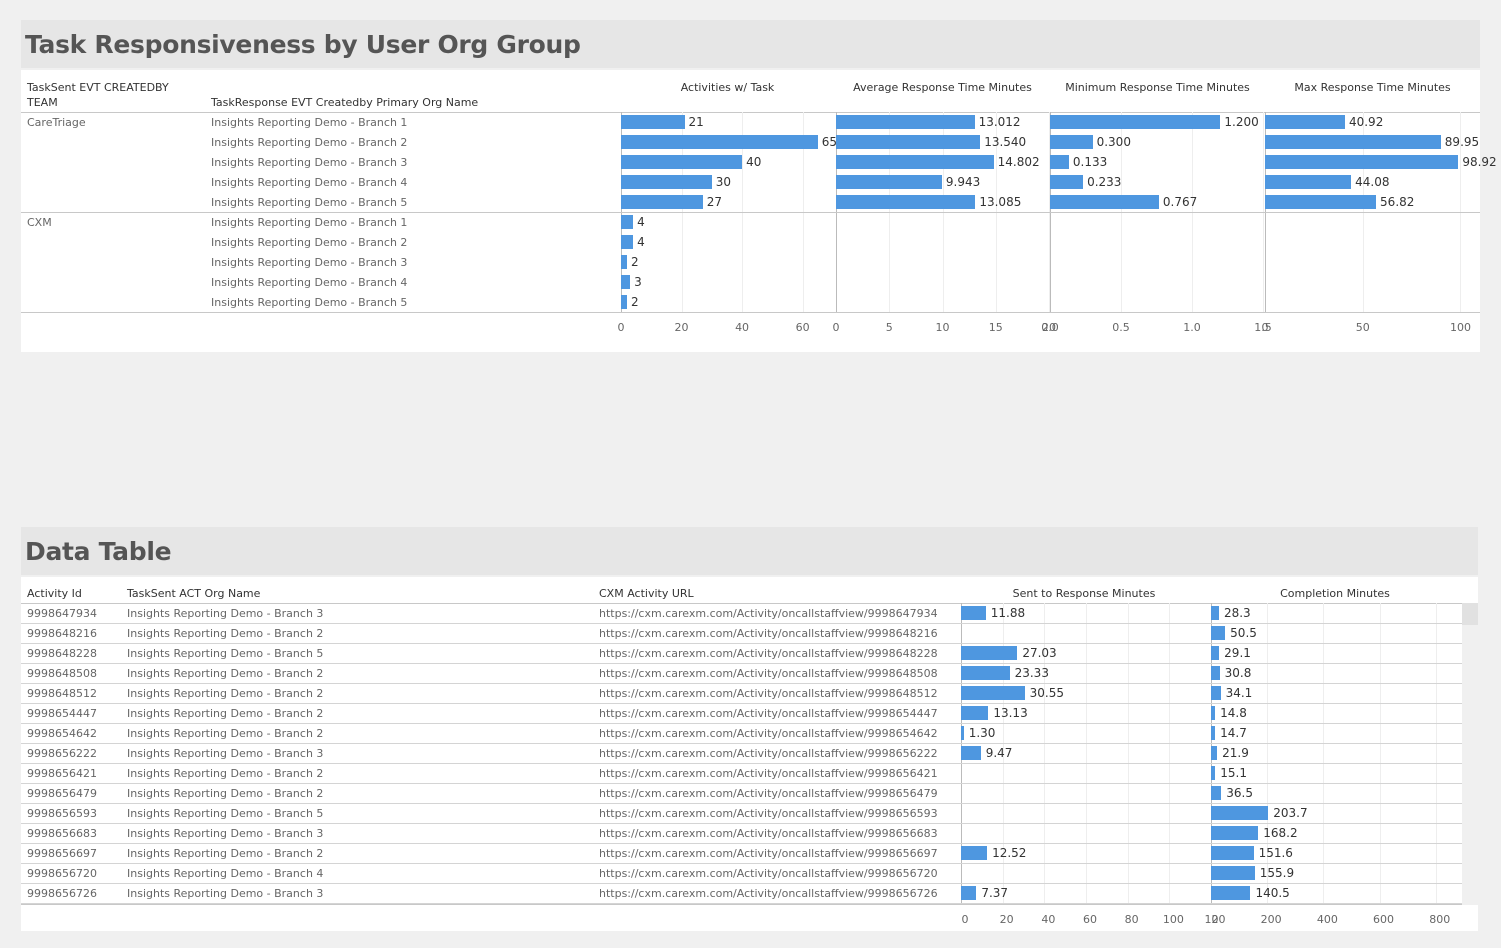 Image resolution: width=1501 pixels, height=948 pixels. I want to click on bar-label-activities: 4, so click(641, 222).